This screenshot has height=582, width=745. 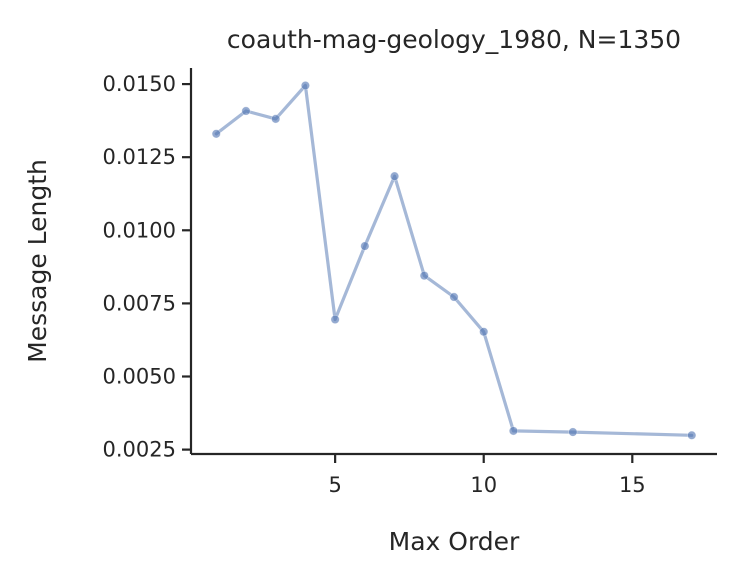 What do you see at coordinates (632, 485) in the screenshot?
I see `x-tick-label: 15` at bounding box center [632, 485].